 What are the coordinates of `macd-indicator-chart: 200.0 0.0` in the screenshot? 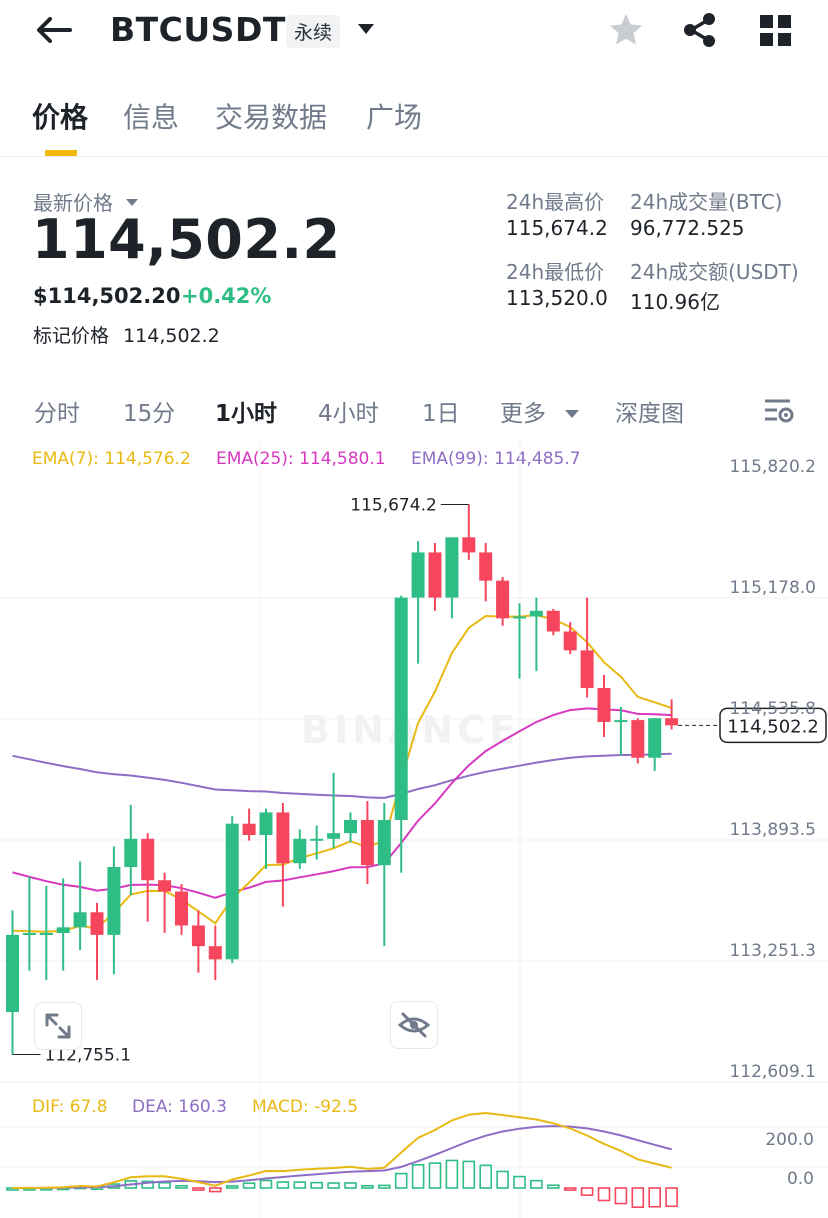 It's located at (414, 1150).